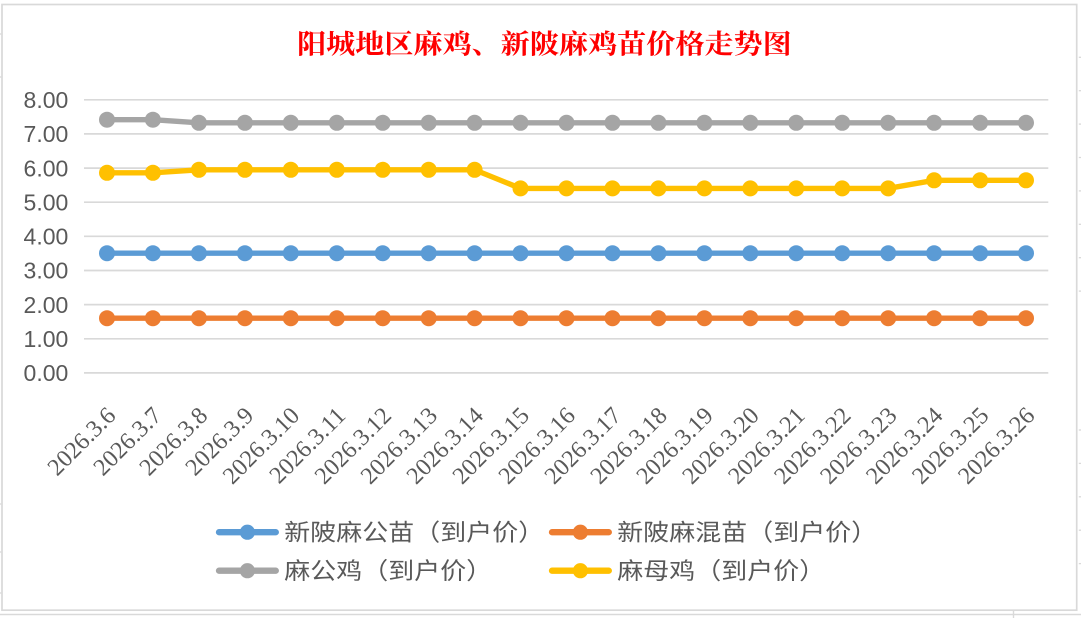 The image size is (1081, 623). What do you see at coordinates (46, 373) in the screenshot?
I see `svg-text: 0.00` at bounding box center [46, 373].